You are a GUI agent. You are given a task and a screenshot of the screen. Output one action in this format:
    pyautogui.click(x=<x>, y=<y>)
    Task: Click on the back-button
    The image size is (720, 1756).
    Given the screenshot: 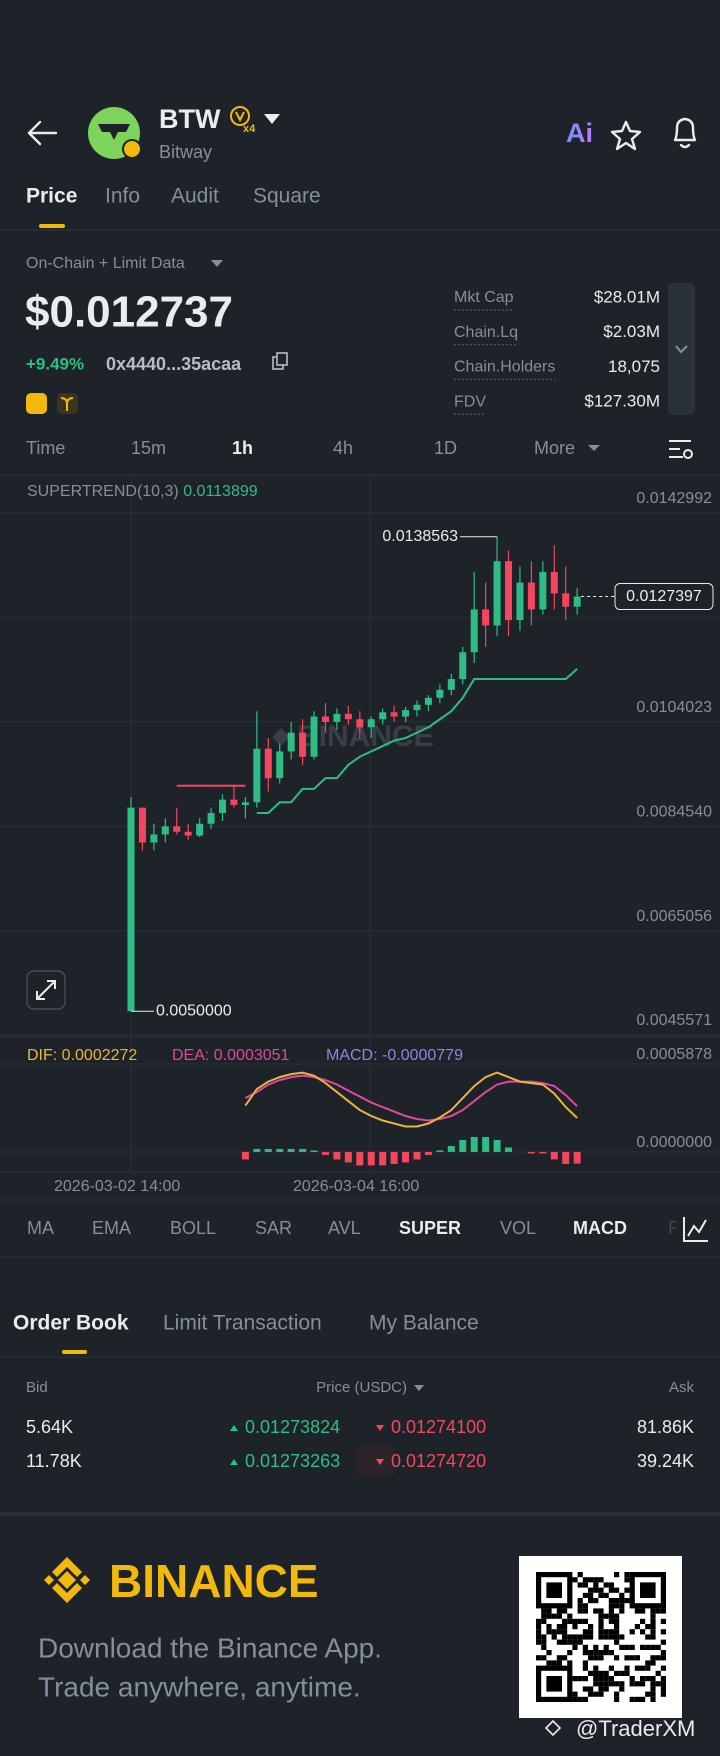 What is the action you would take?
    pyautogui.click(x=42, y=133)
    